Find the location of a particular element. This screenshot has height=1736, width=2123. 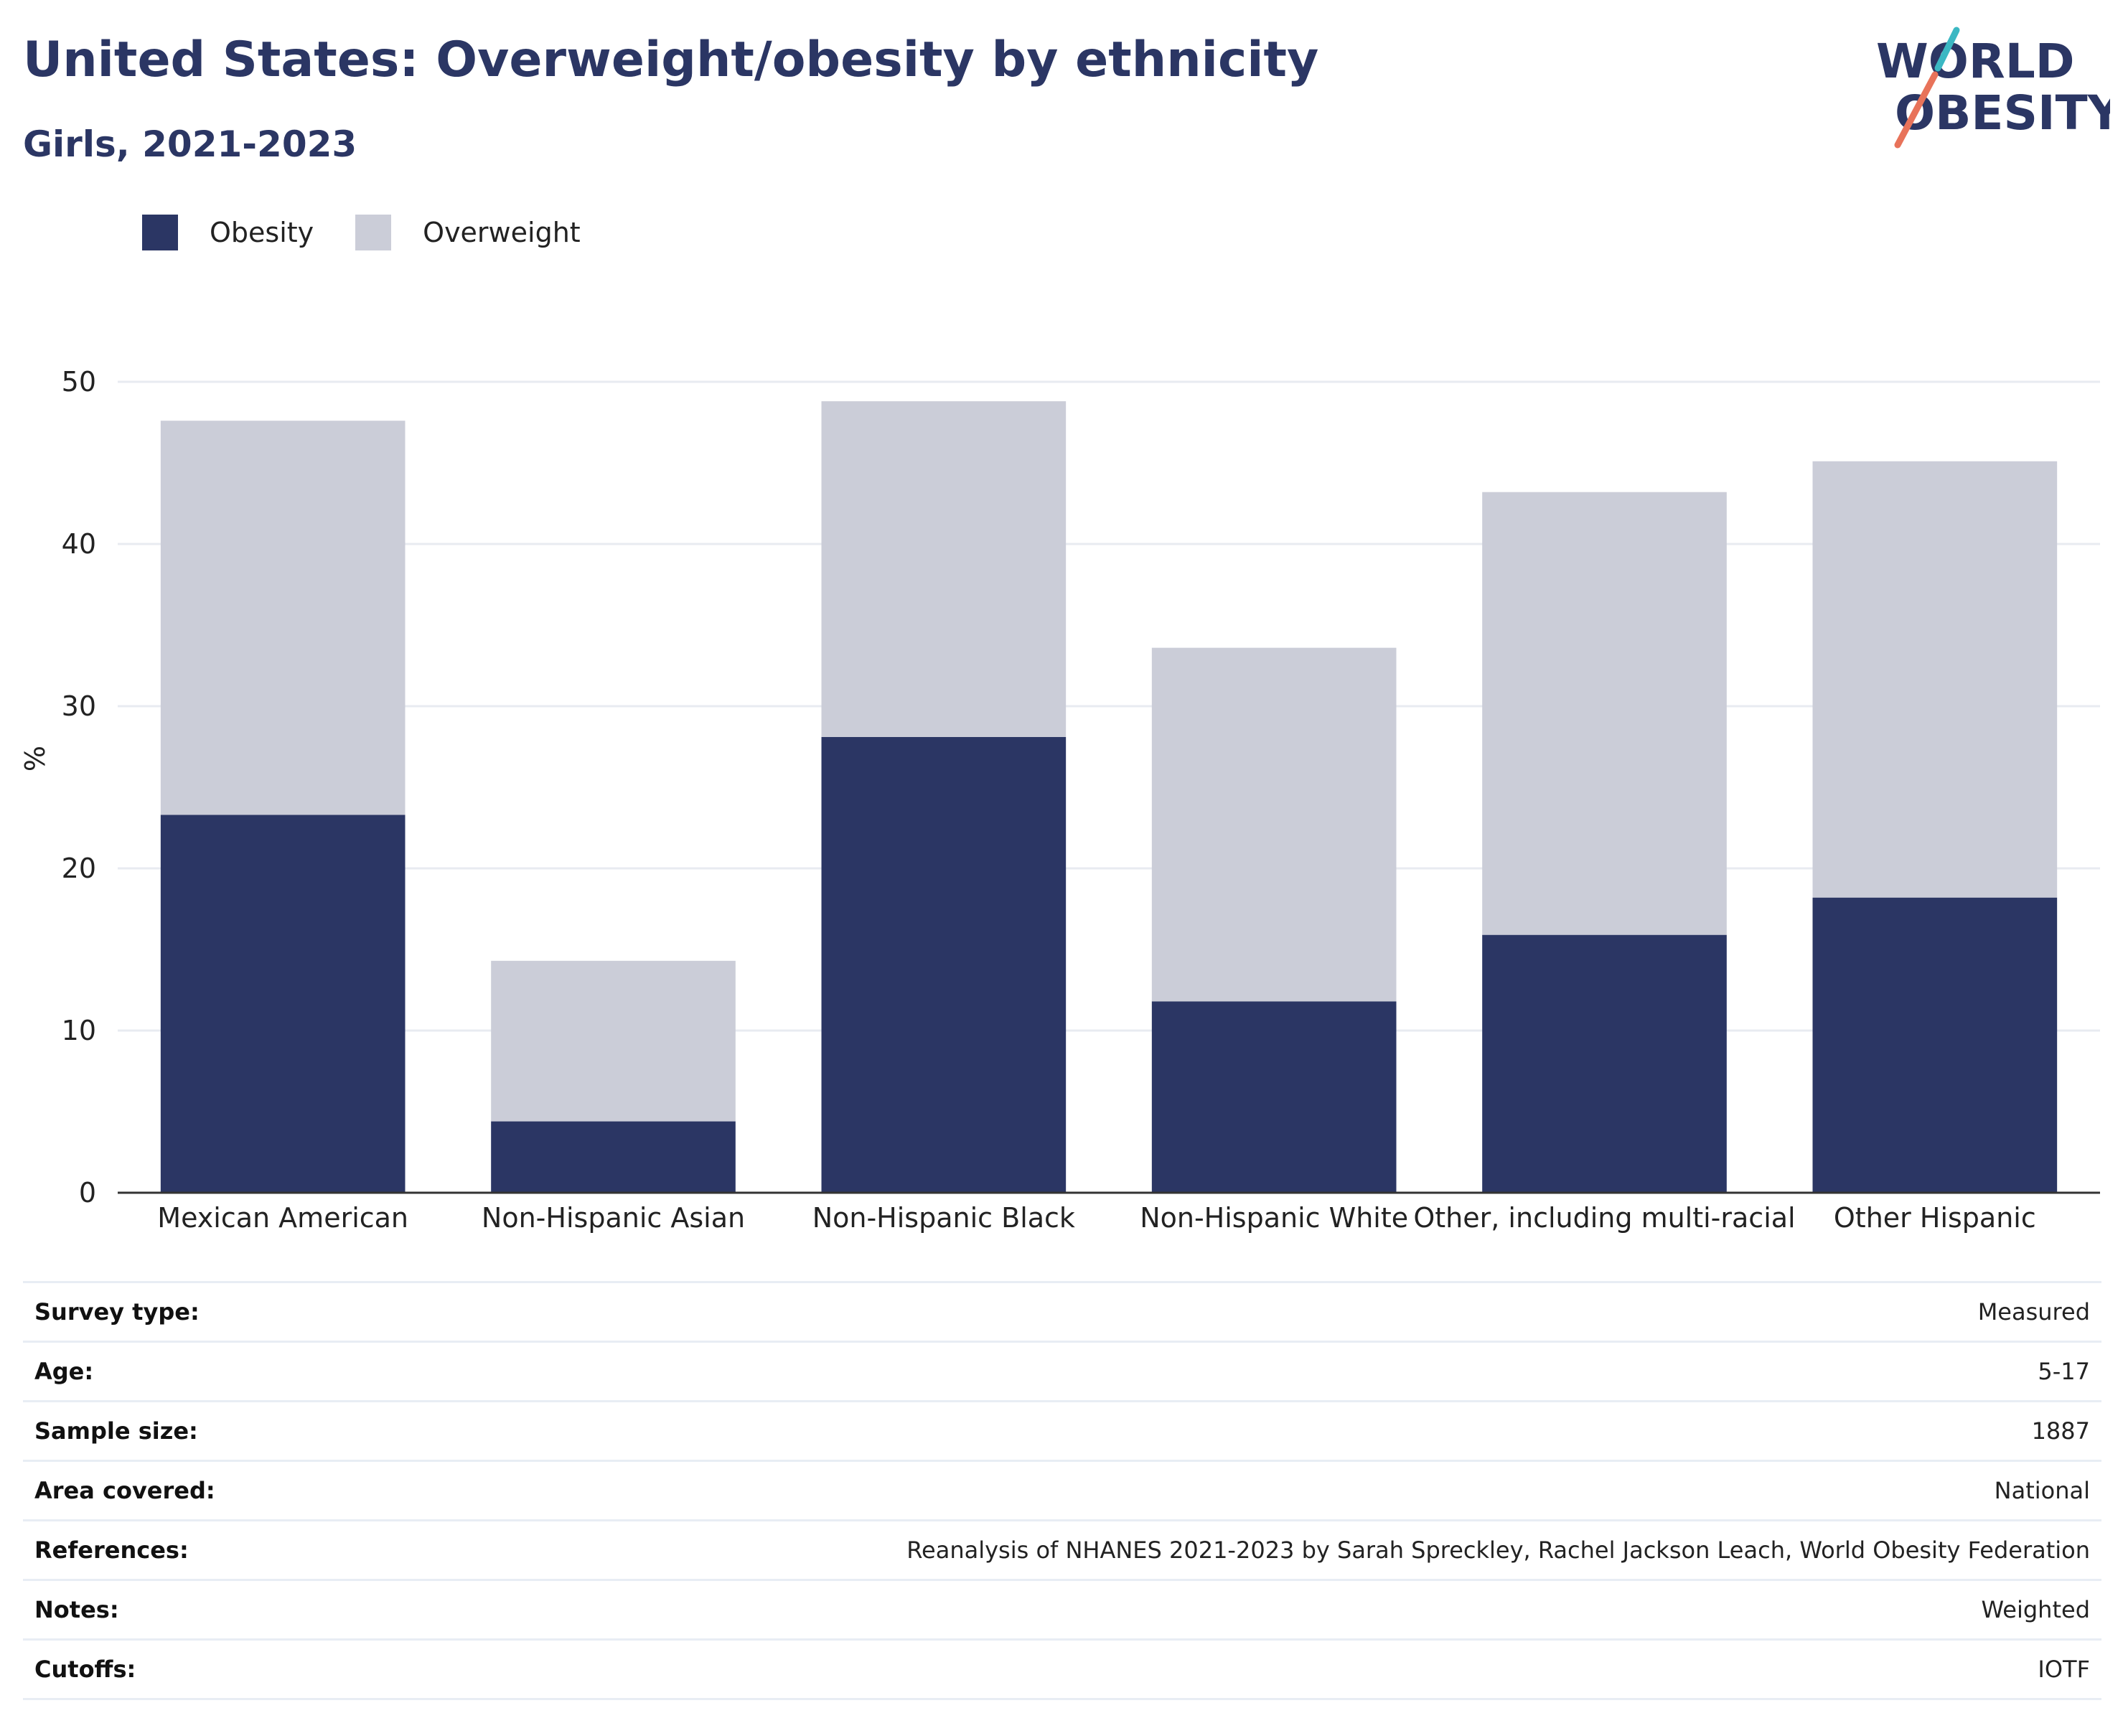

legend: Obesity Overweight is located at coordinates (382, 232).